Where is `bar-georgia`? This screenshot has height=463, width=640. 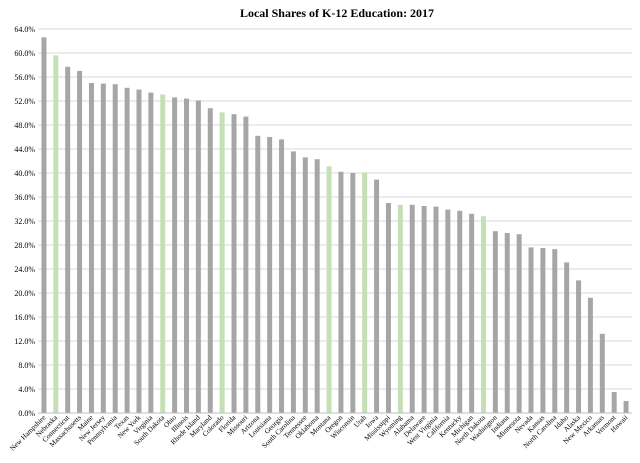
bar-georgia is located at coordinates (282, 276).